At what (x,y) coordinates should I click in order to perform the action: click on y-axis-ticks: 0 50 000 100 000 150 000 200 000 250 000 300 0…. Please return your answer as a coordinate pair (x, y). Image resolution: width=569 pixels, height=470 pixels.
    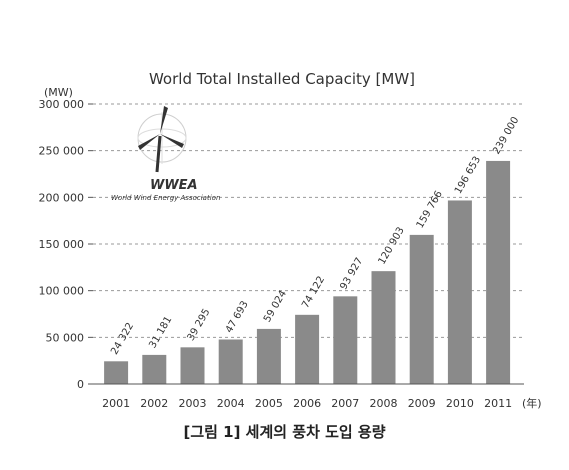
    Looking at the image, I should click on (66, 244).